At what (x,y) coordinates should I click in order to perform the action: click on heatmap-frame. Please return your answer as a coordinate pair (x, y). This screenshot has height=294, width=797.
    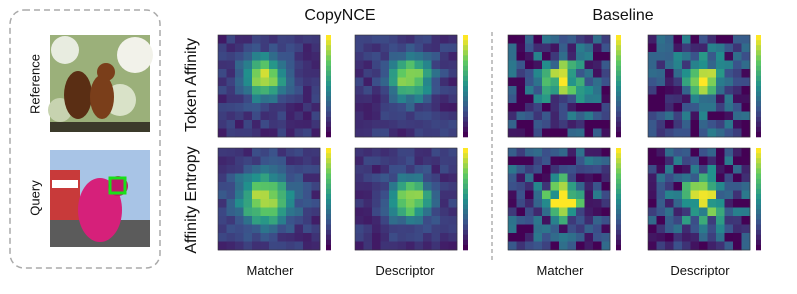
    Looking at the image, I should click on (406, 199).